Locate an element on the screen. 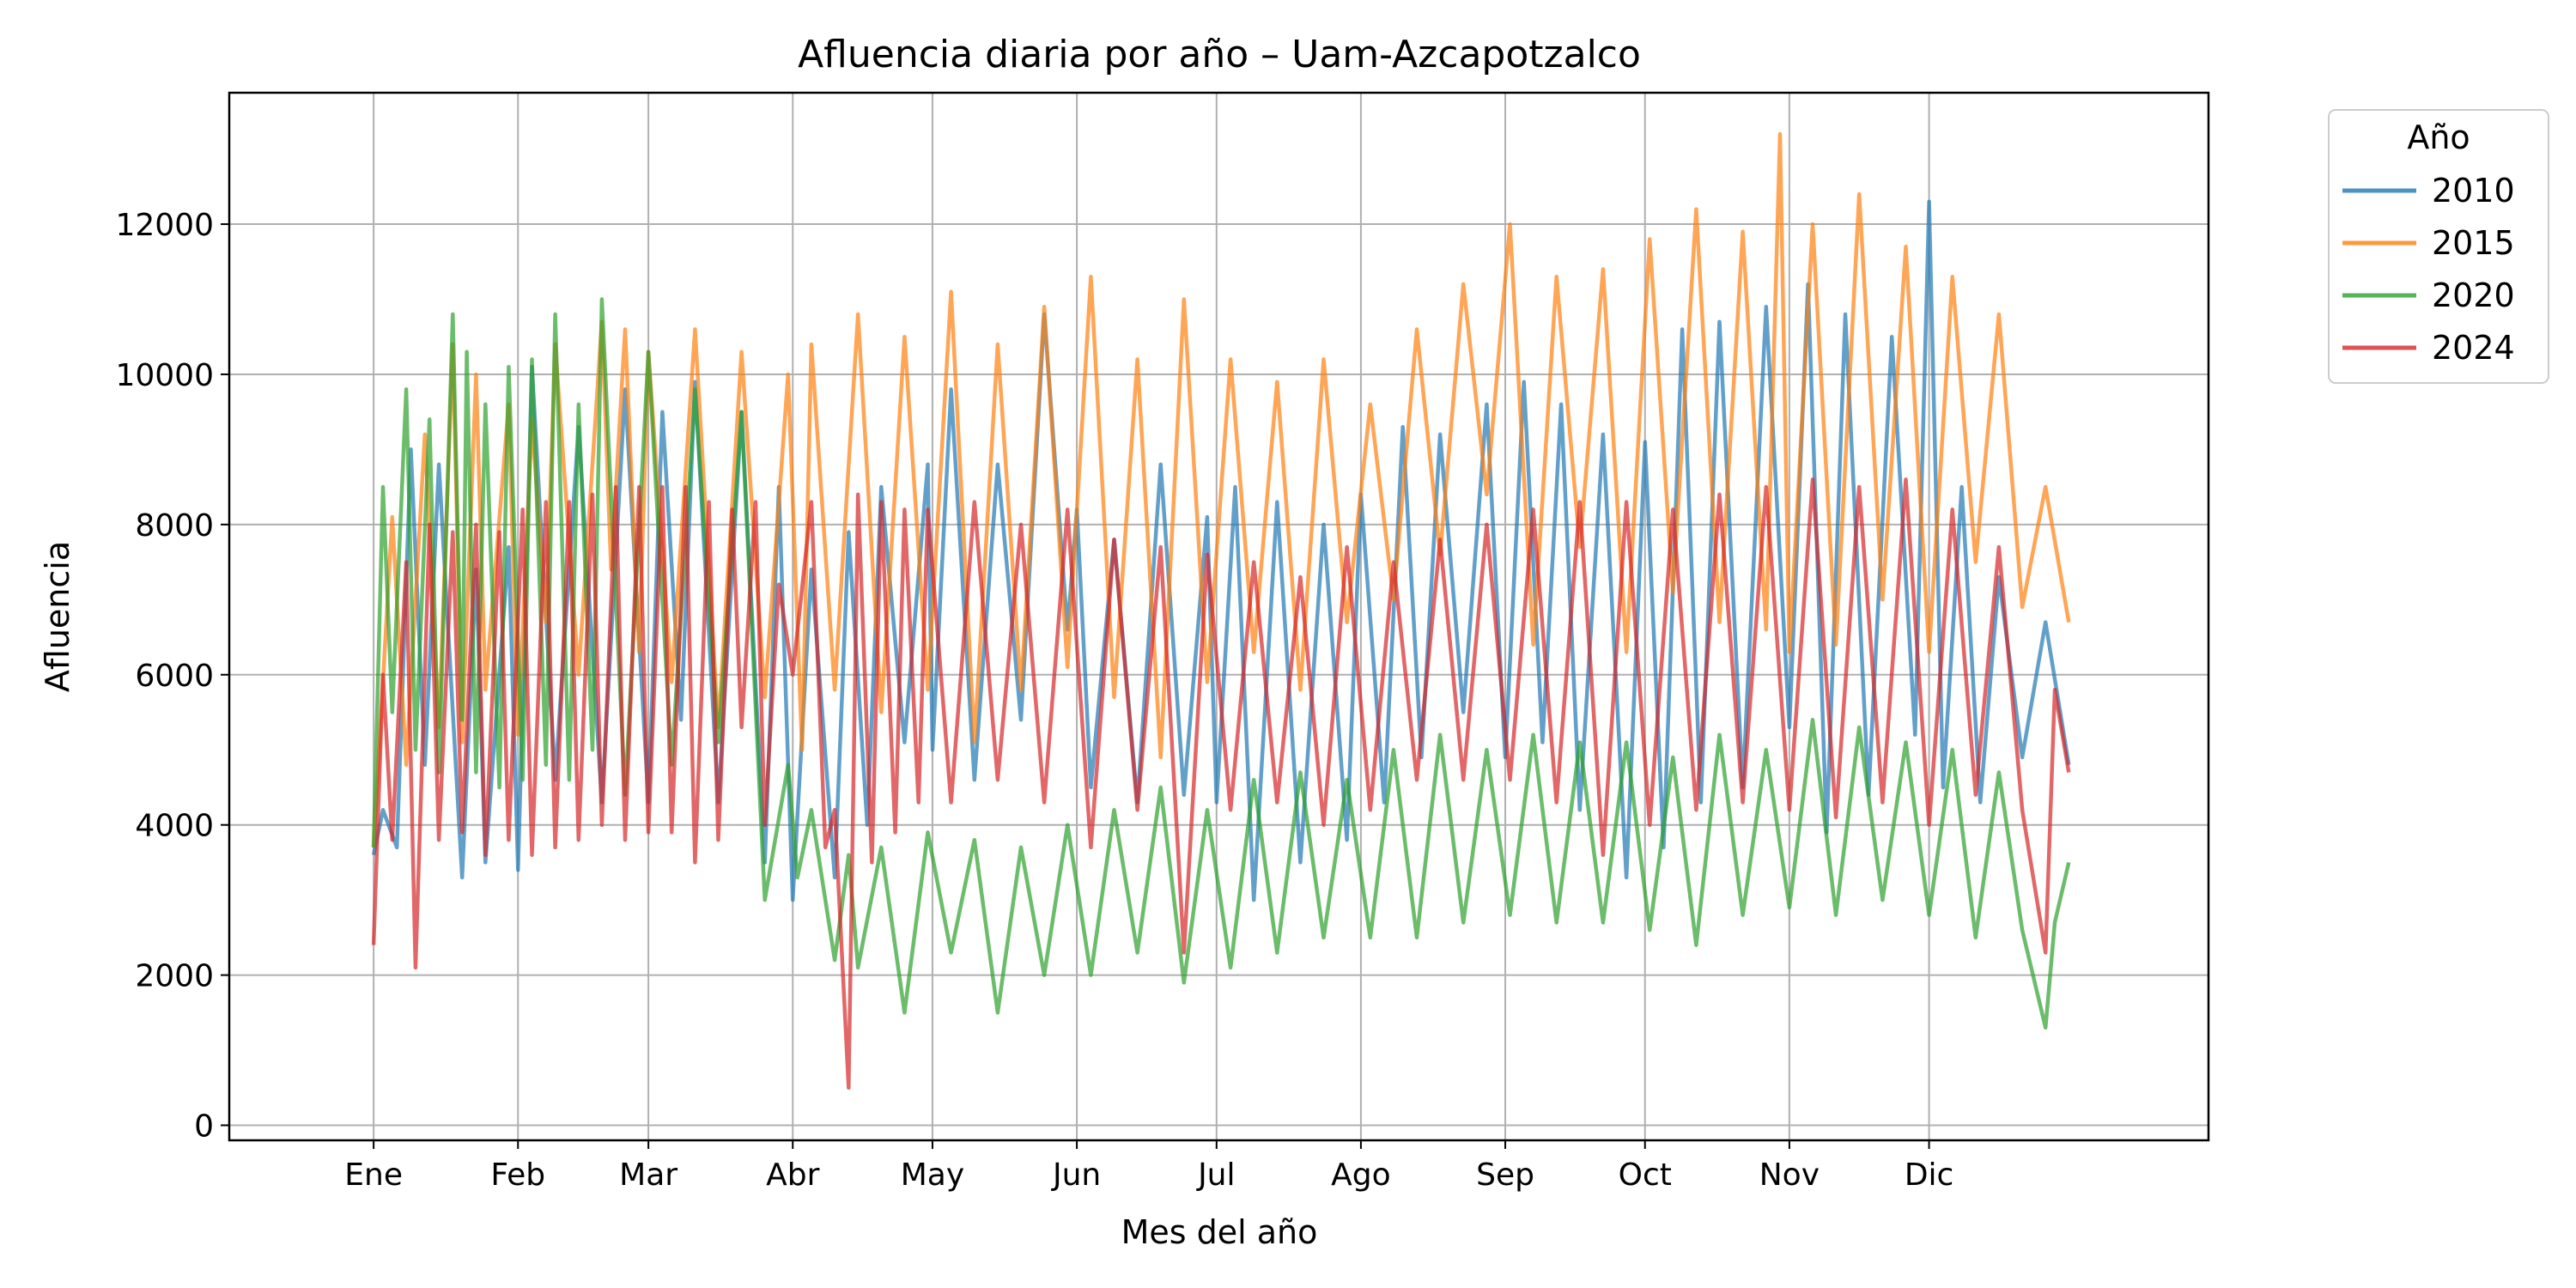 This screenshot has width=2576, height=1288. y-tick-label: 12000 is located at coordinates (164, 226).